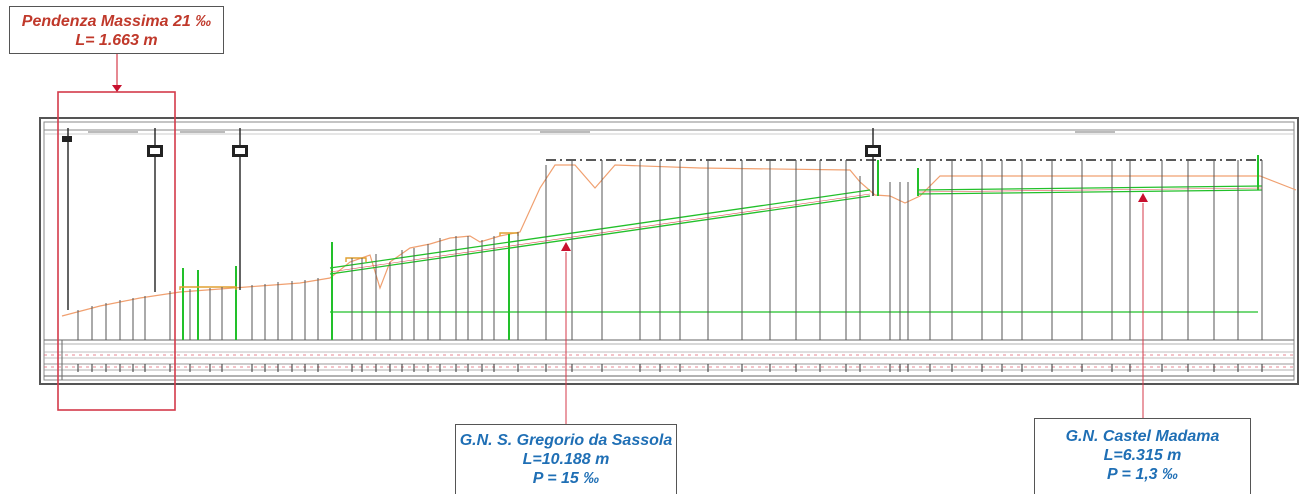 Image resolution: width=1306 pixels, height=494 pixels. What do you see at coordinates (670, 368) in the screenshot?
I see `chainage-ticks` at bounding box center [670, 368].